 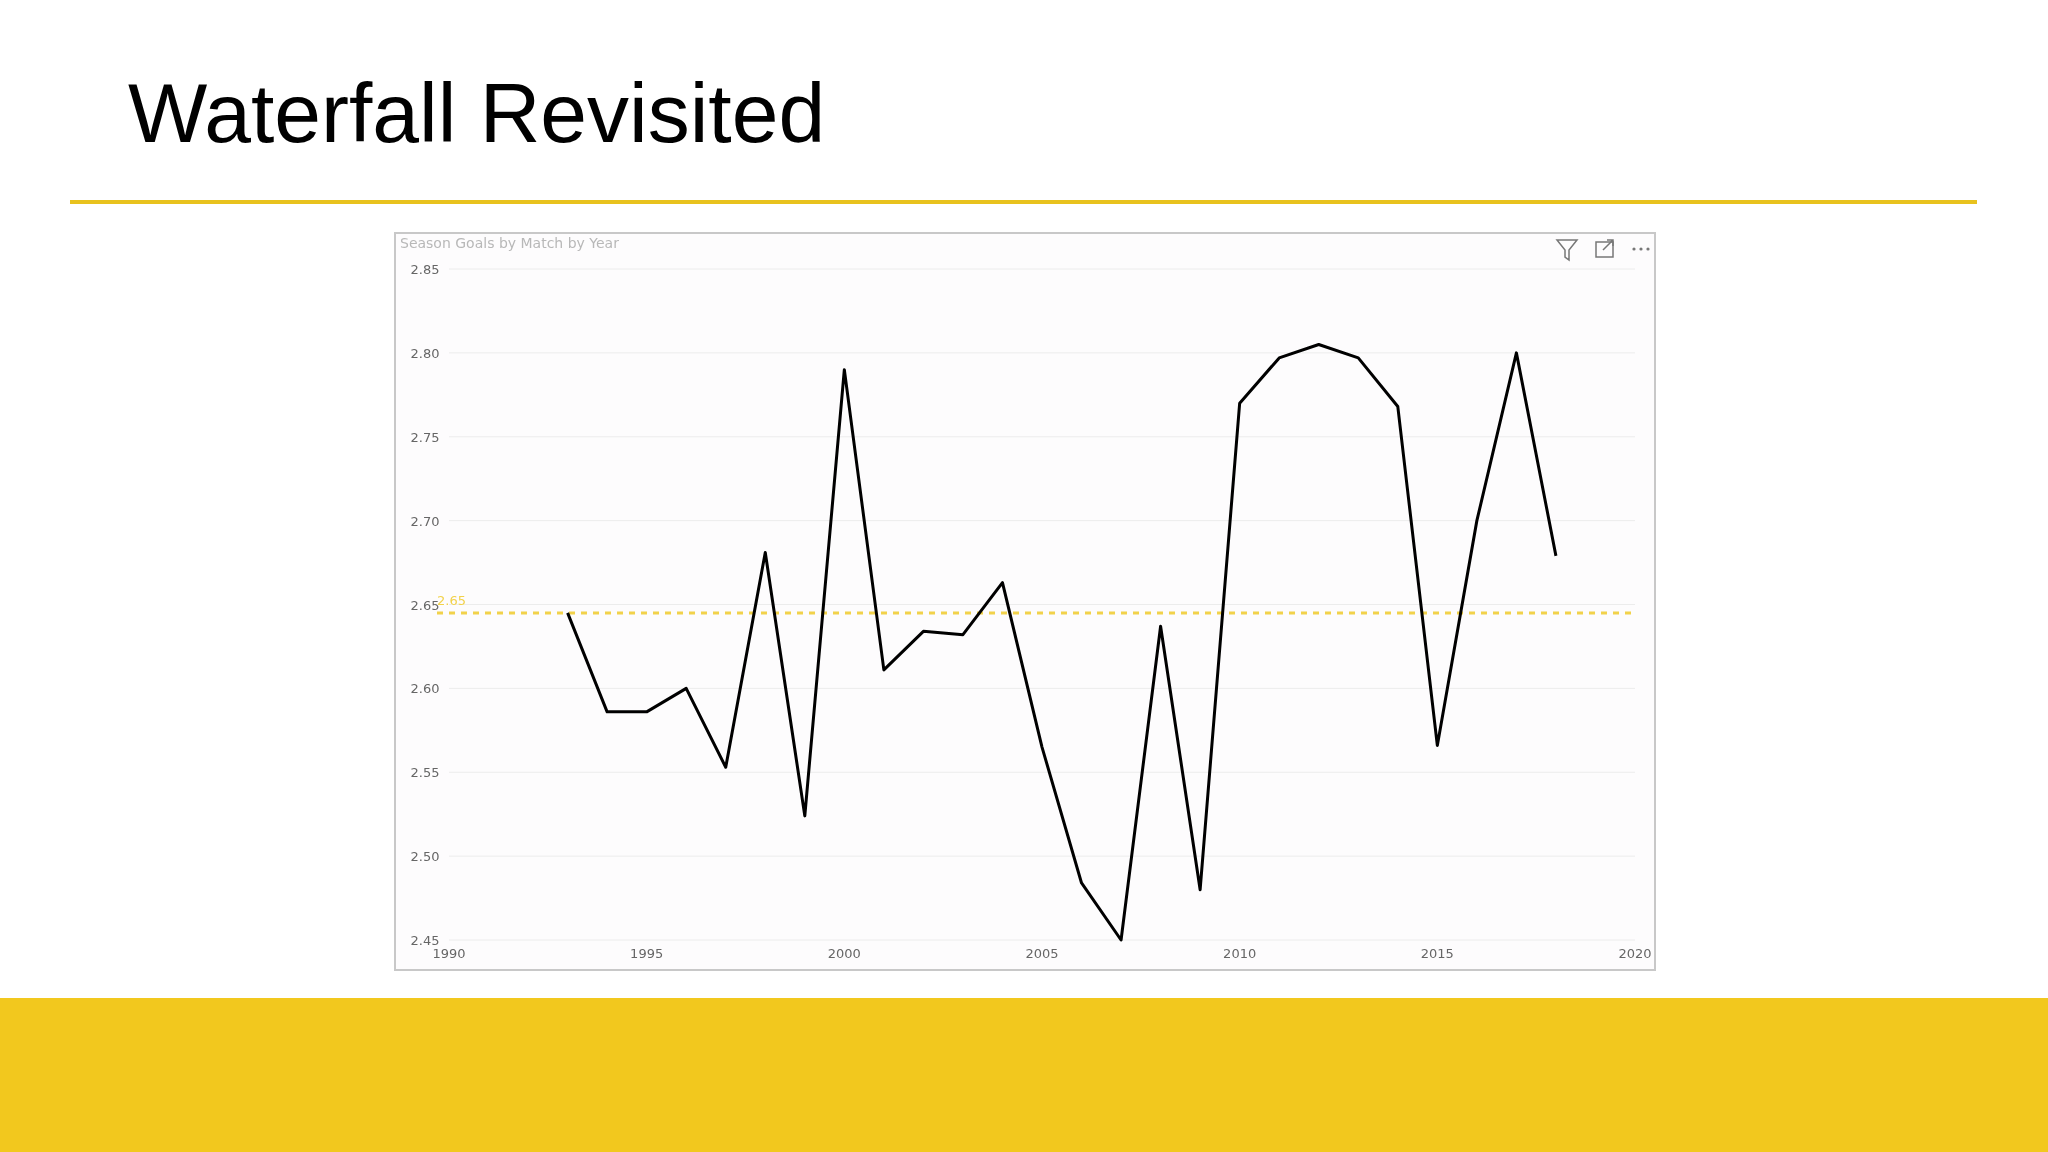 What do you see at coordinates (1240, 953) in the screenshot?
I see `x-tick-label: 2010` at bounding box center [1240, 953].